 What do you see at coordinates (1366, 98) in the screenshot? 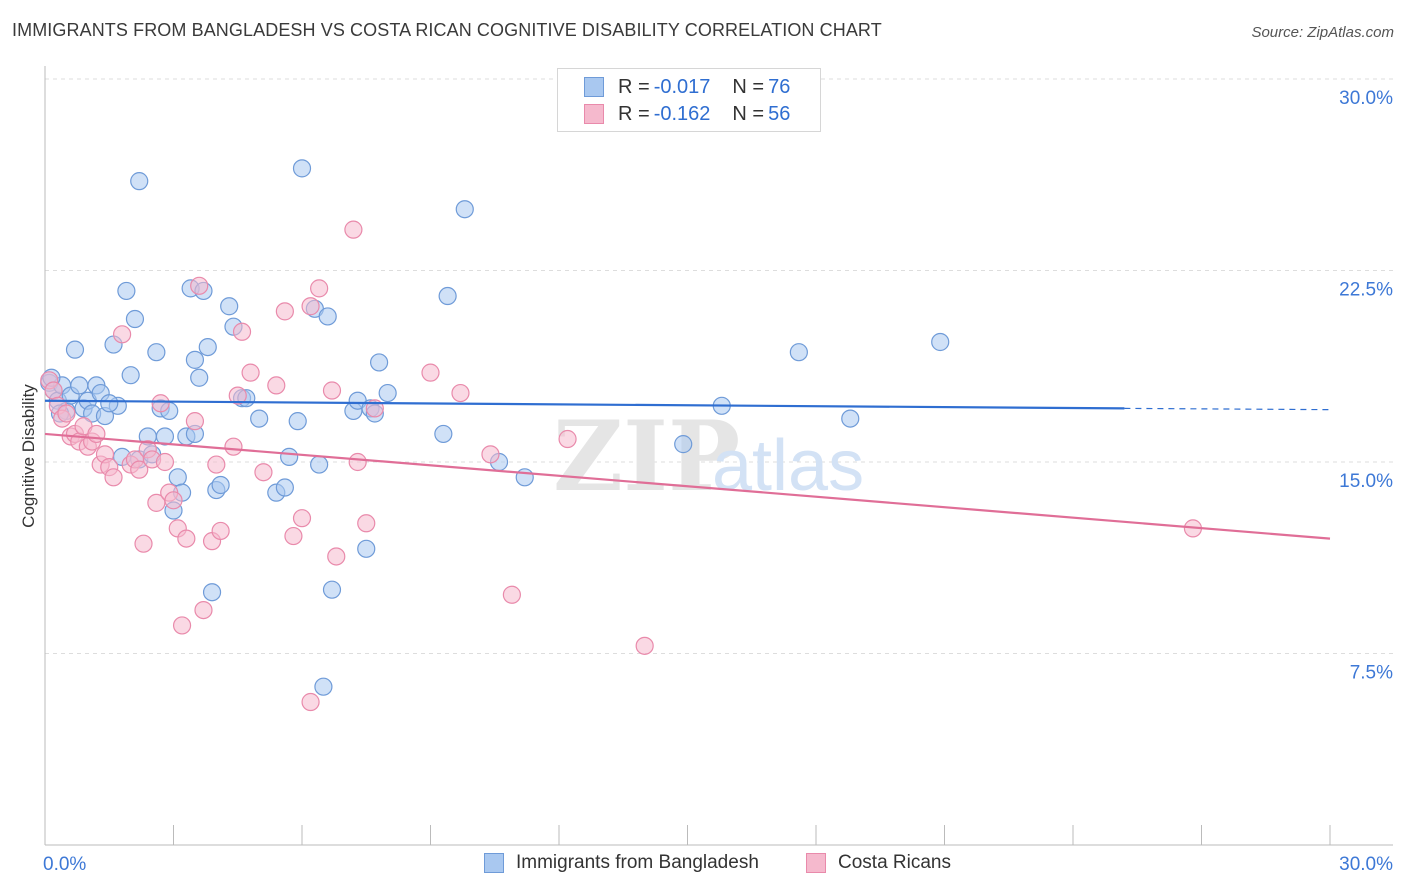
I see `y-tick-label: 30.0%` at bounding box center [1366, 98].